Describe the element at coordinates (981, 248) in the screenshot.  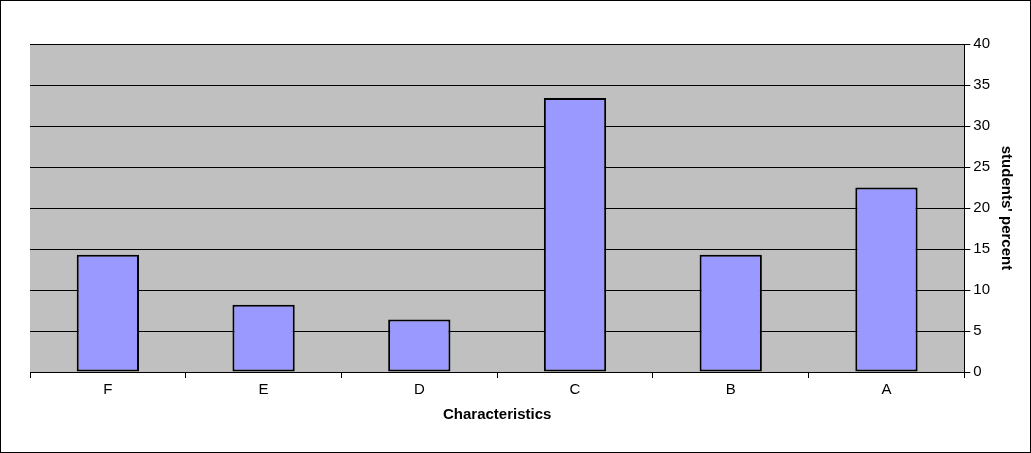
I see `y-tick-label: 15` at that location.